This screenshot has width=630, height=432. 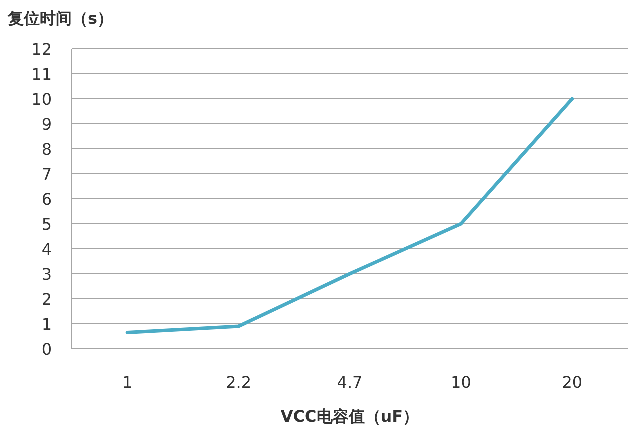 What do you see at coordinates (42, 74) in the screenshot?
I see `y-tick-label: 11` at bounding box center [42, 74].